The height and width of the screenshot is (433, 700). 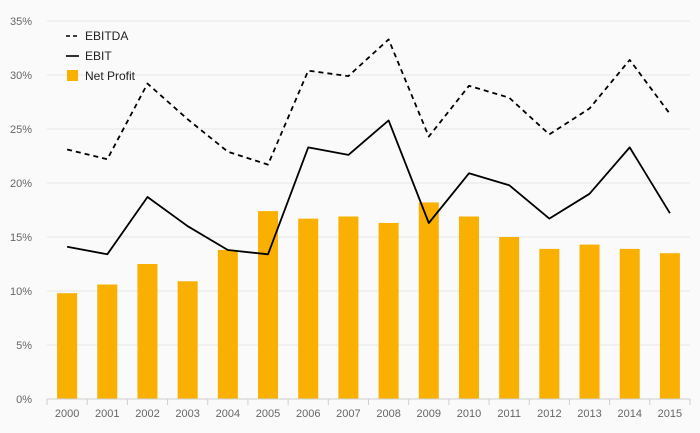 I want to click on x-tick-label: 2015, so click(x=670, y=414).